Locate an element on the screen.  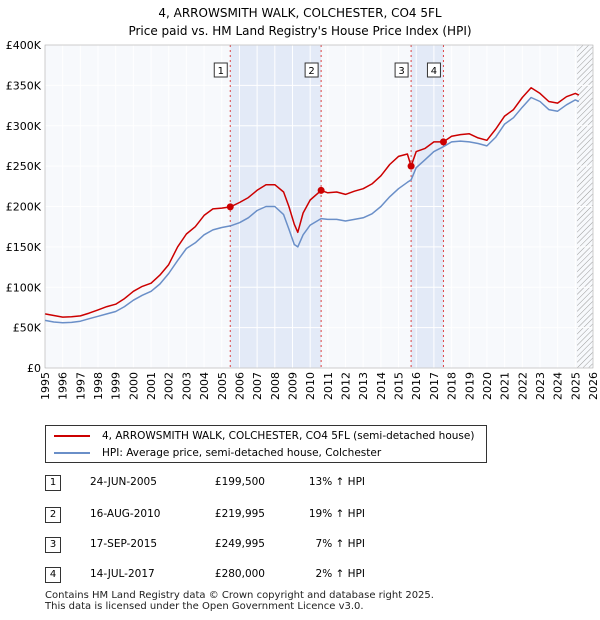
marker-label: 3 is located at coordinates (401, 71).